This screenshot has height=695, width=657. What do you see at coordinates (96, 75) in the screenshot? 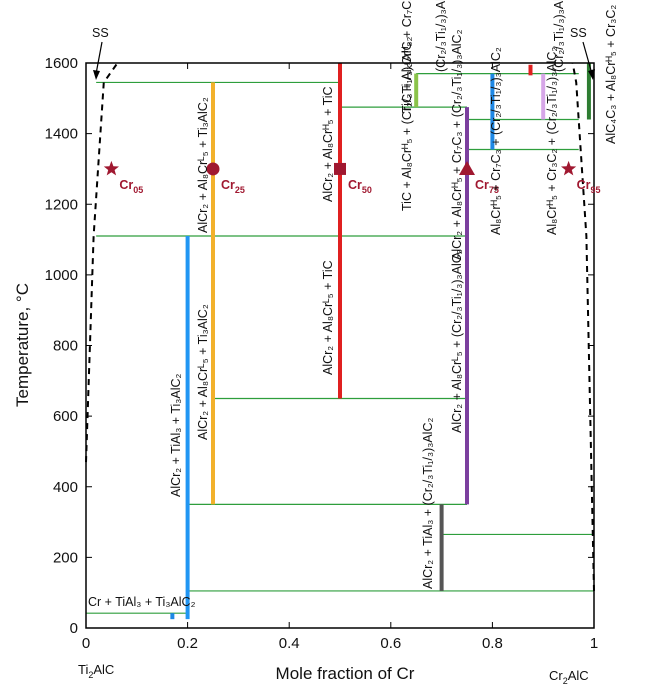
I see `ss-arrowhead-left` at bounding box center [96, 75].